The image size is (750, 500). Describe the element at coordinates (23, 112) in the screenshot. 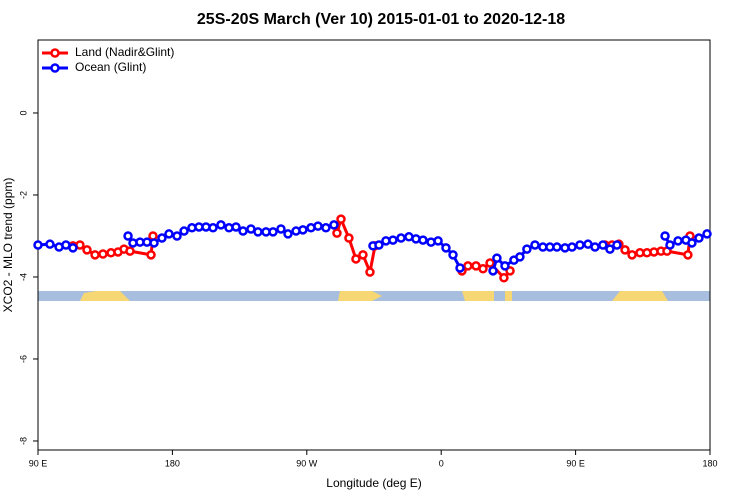

I see `y-tick-label: 0` at that location.